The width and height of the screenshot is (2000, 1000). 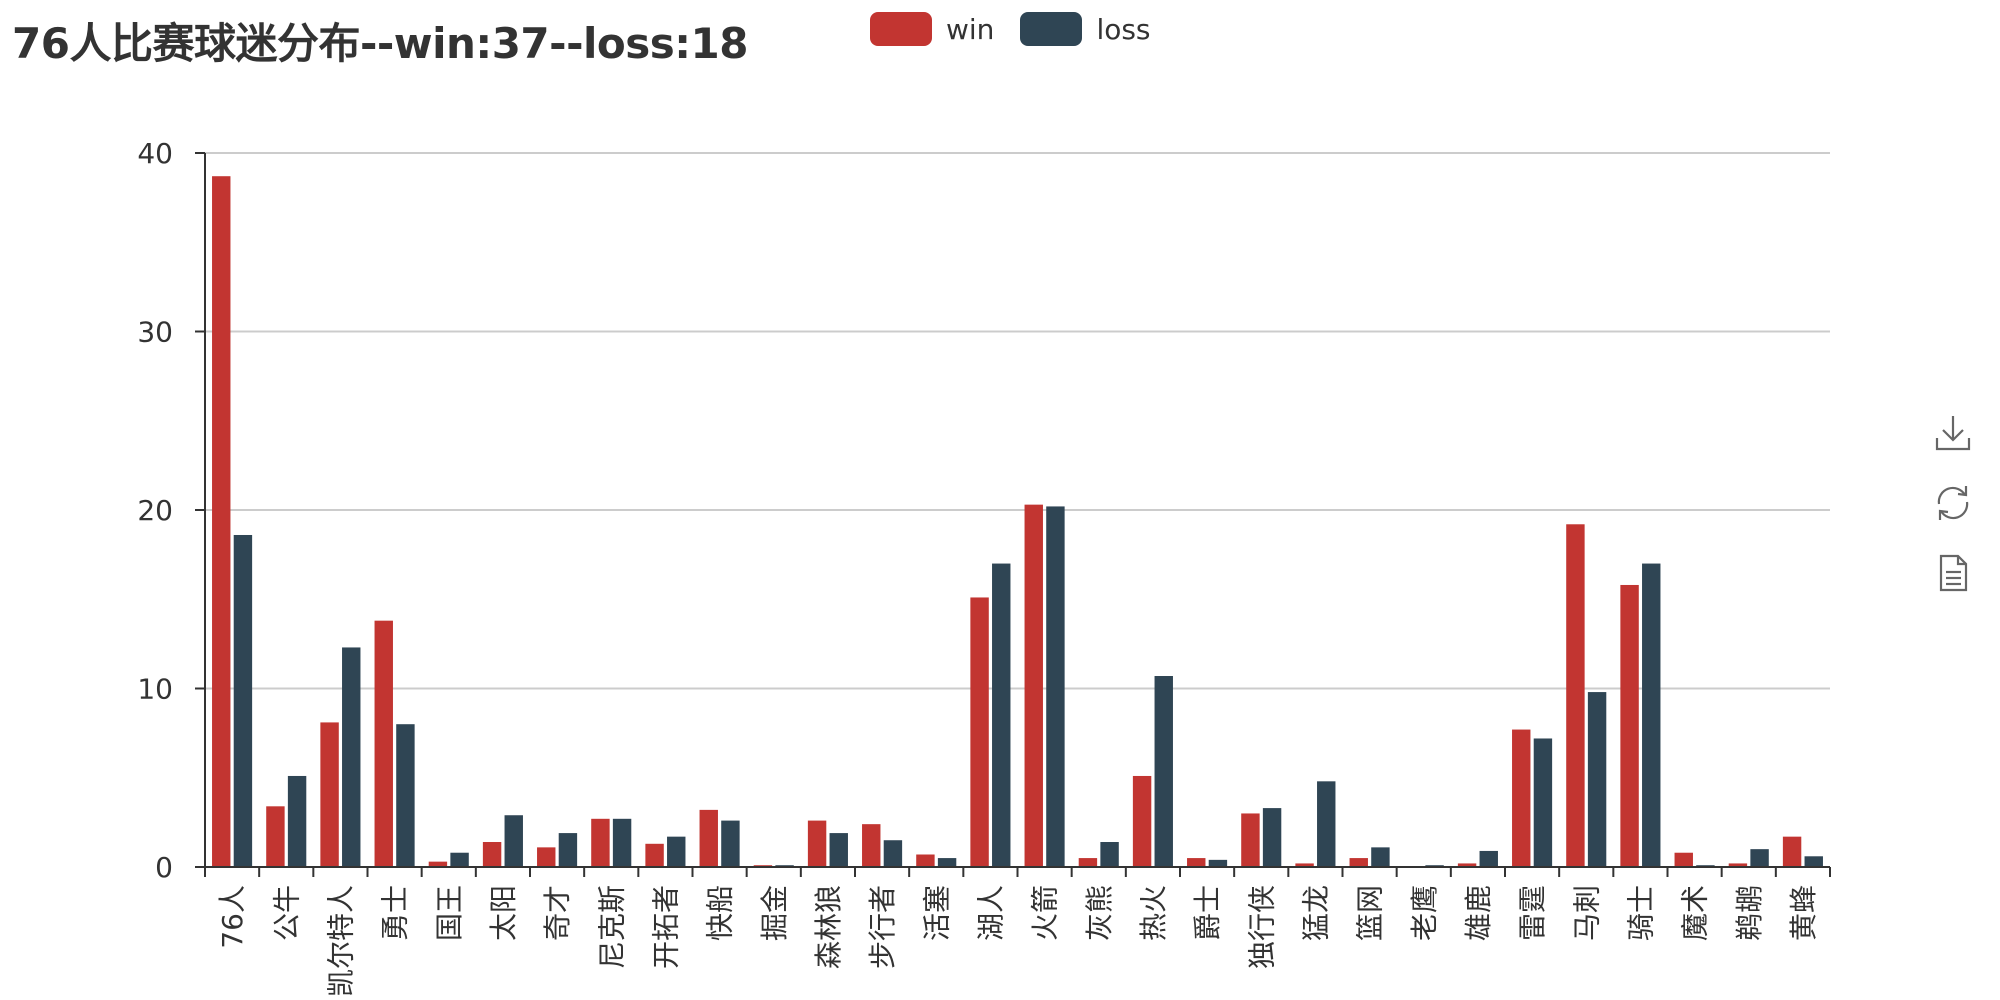 What do you see at coordinates (340, 941) in the screenshot?
I see `x-tick-label: 凯尔特人` at bounding box center [340, 941].